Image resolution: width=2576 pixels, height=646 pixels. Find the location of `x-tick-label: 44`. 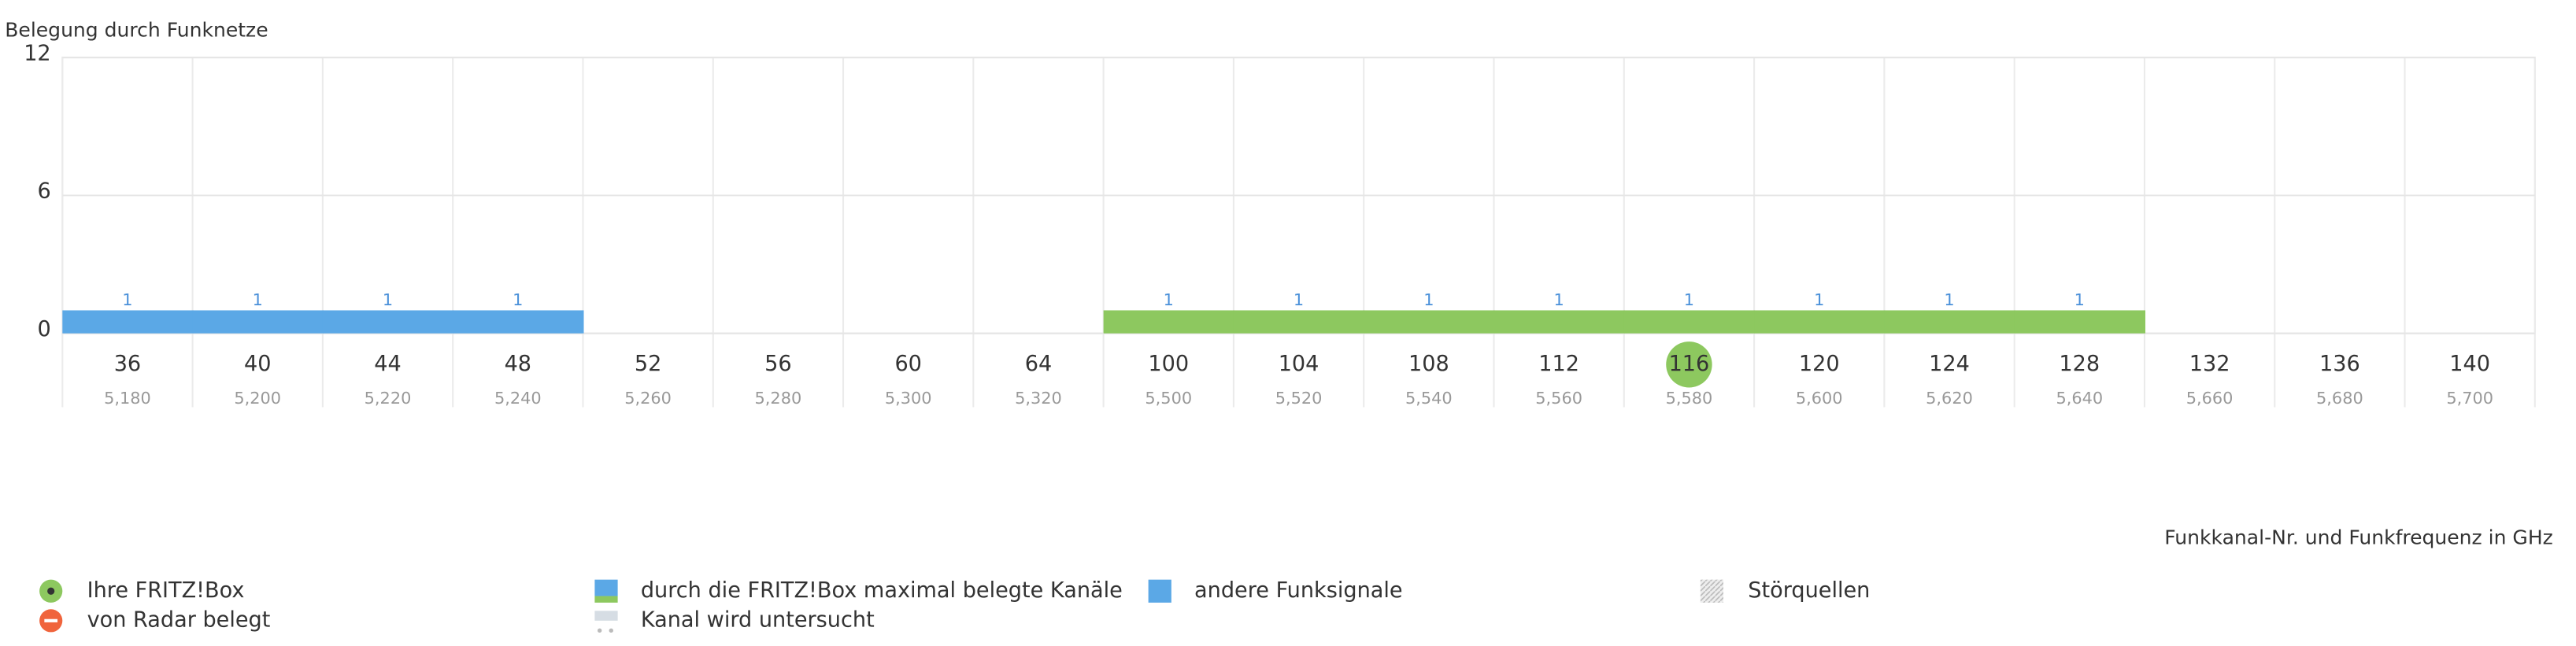

x-tick-label: 44 is located at coordinates (388, 364).